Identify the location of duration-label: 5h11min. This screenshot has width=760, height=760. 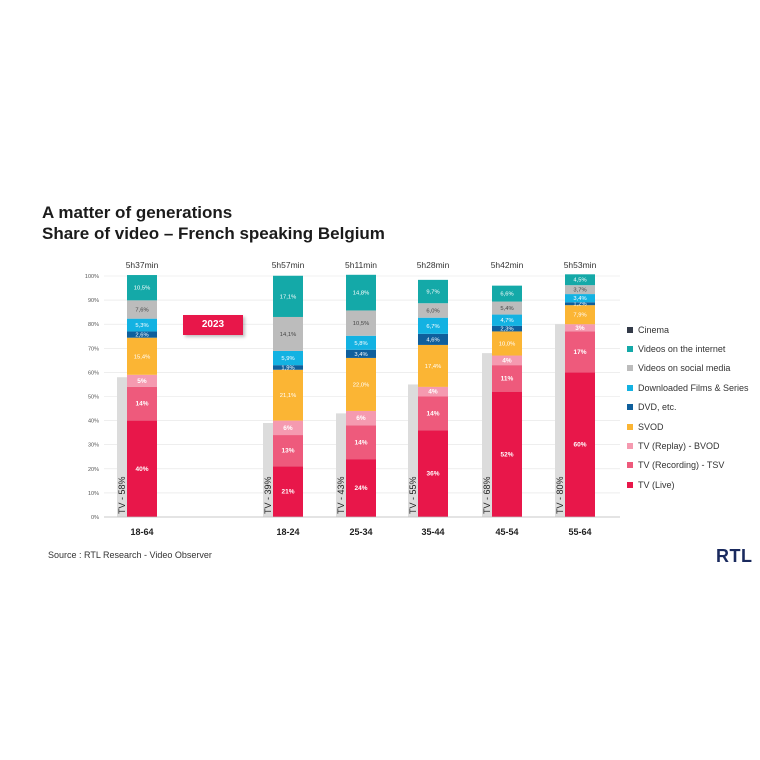
(361, 265).